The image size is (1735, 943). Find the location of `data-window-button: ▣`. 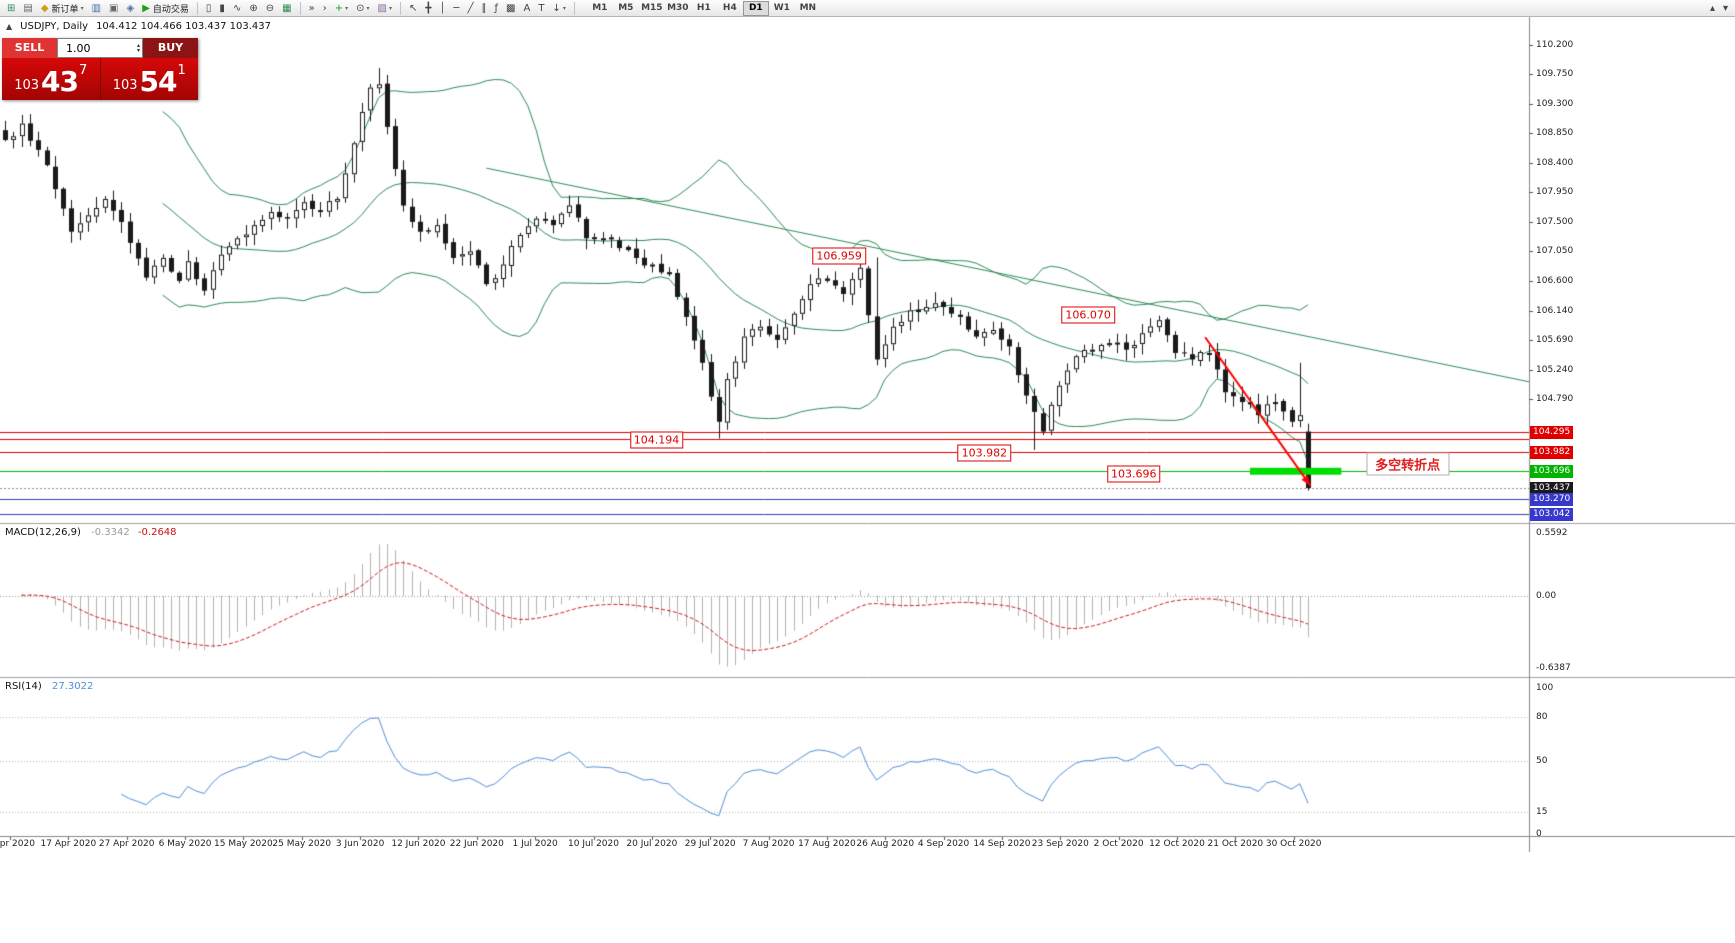

data-window-button: ▣ is located at coordinates (113, 8).